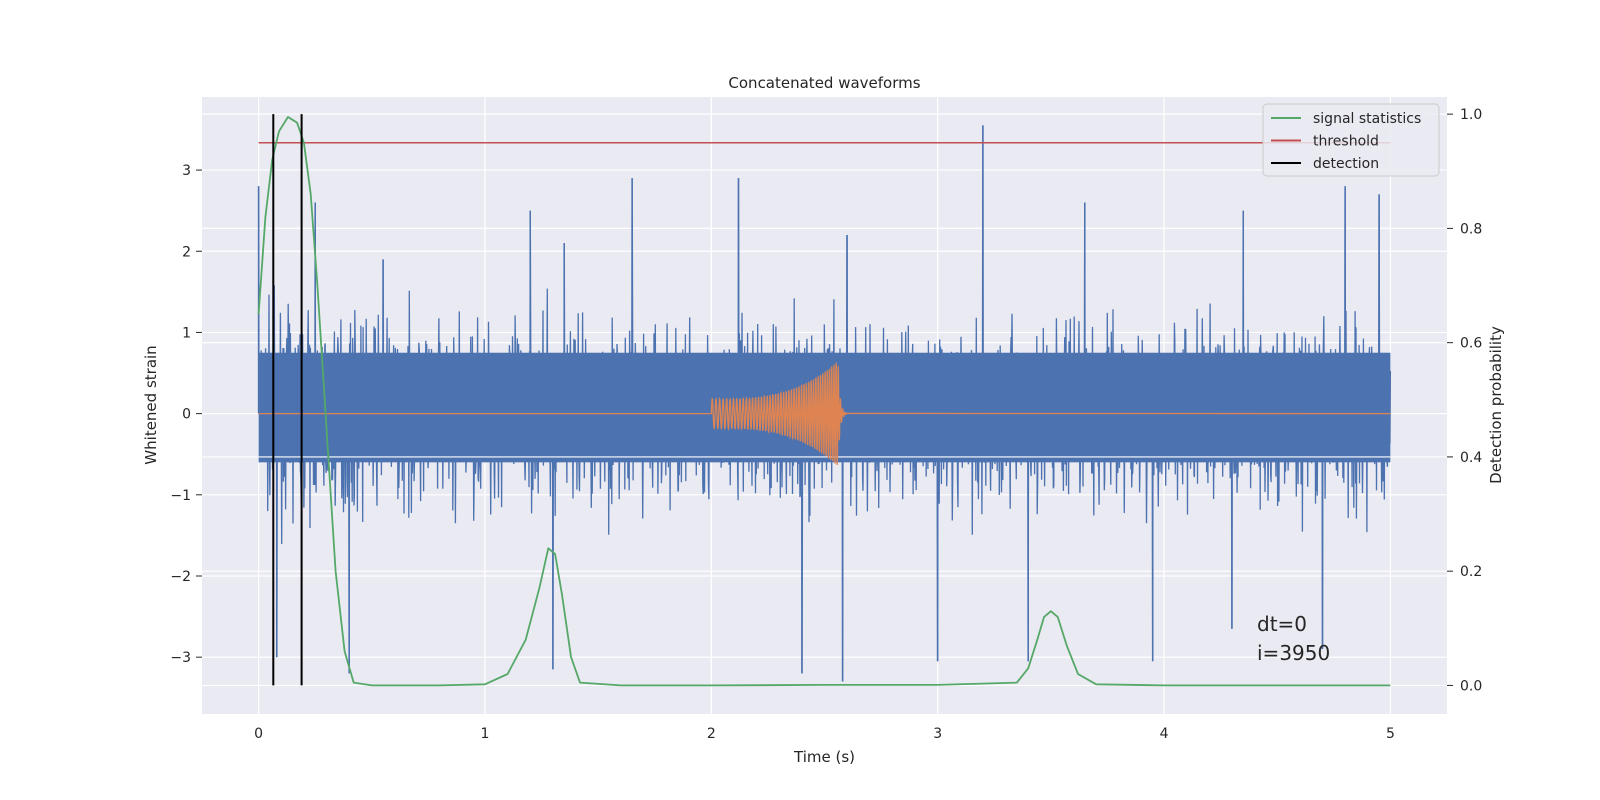 The width and height of the screenshot is (1600, 800). What do you see at coordinates (1496, 405) in the screenshot?
I see `y2-axis-label: Detection probability` at bounding box center [1496, 405].